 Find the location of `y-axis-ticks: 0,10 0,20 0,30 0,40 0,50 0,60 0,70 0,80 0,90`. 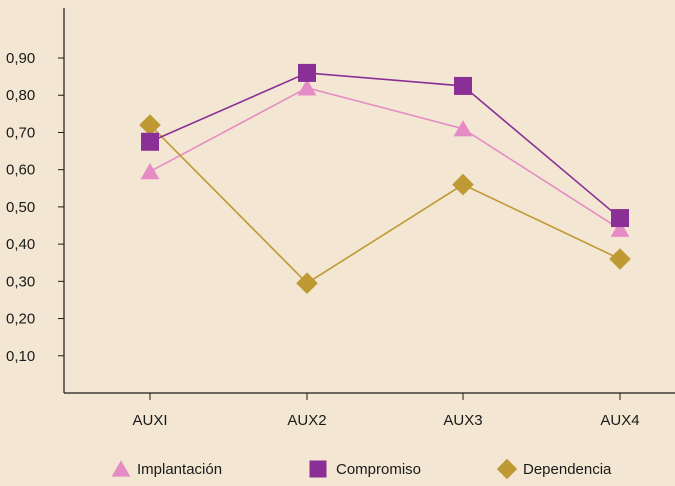

y-axis-ticks: 0,10 0,20 0,30 0,40 0,50 0,60 0,70 0,80 0,90 is located at coordinates (35, 207).